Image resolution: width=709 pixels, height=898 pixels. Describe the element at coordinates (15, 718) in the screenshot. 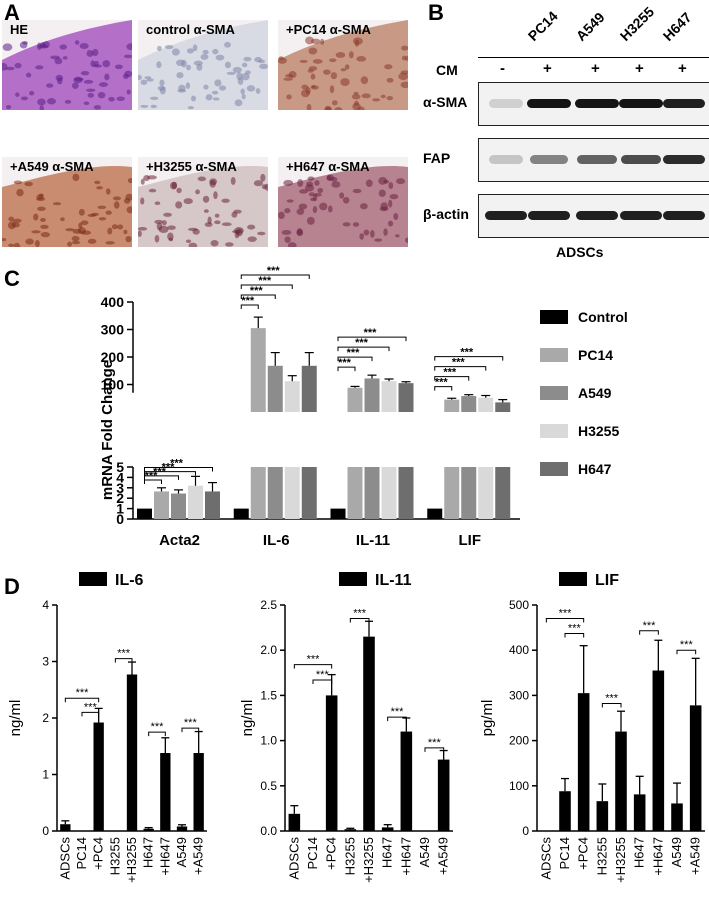

I see `y-axis-label: ng/ml` at that location.